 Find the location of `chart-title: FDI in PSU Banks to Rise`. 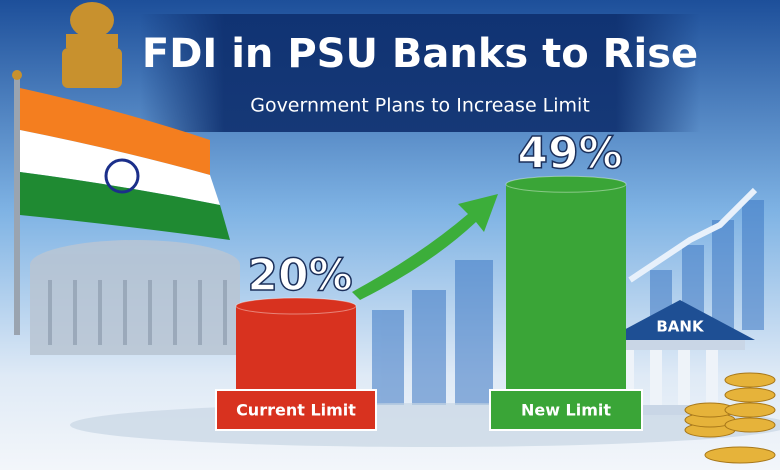

chart-title: FDI in PSU Banks to Rise is located at coordinates (420, 54).